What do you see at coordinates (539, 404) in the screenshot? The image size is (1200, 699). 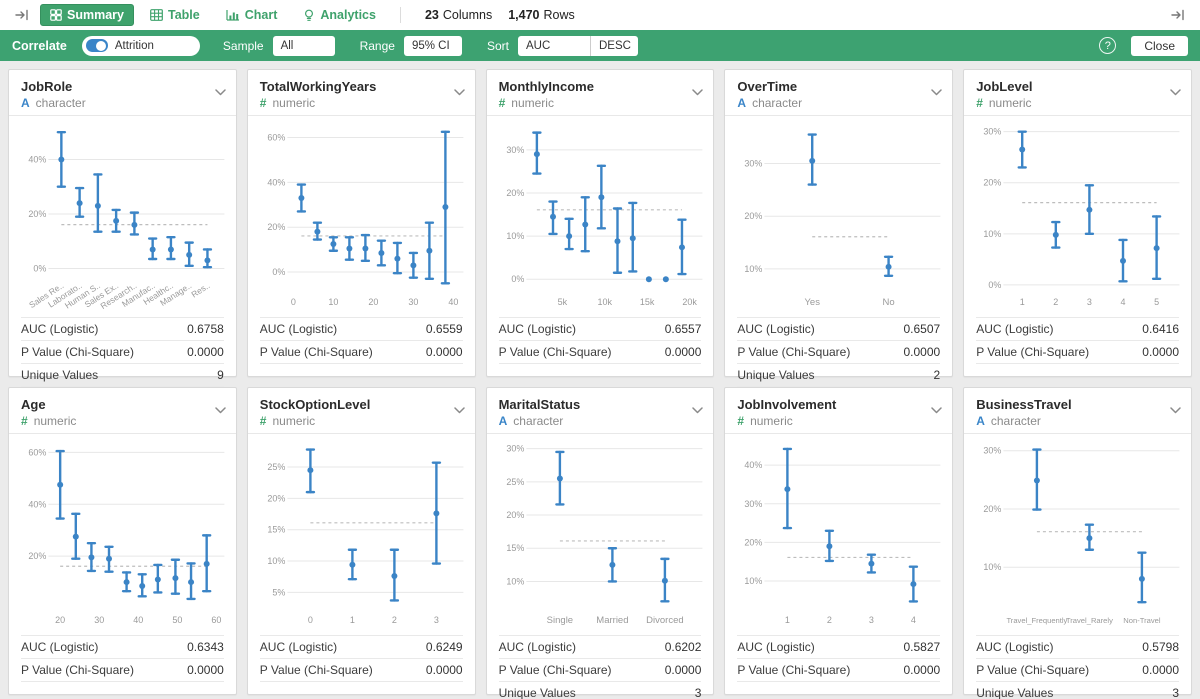 I see `card-title: MaritalStatus` at bounding box center [539, 404].